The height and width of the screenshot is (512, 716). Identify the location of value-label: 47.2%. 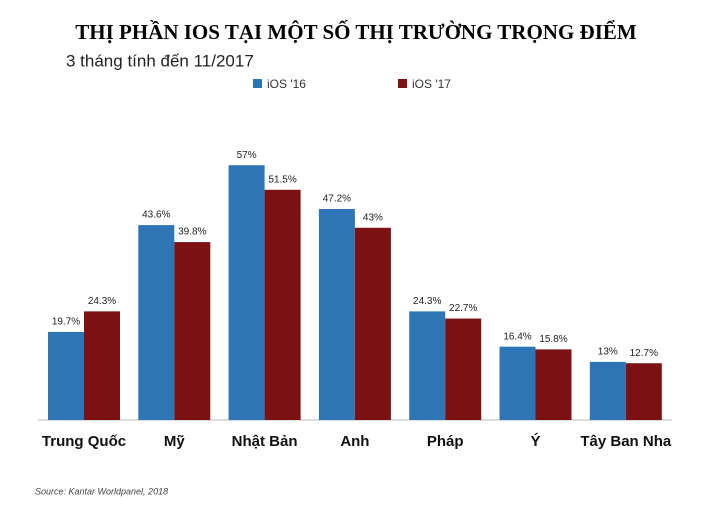
(337, 199).